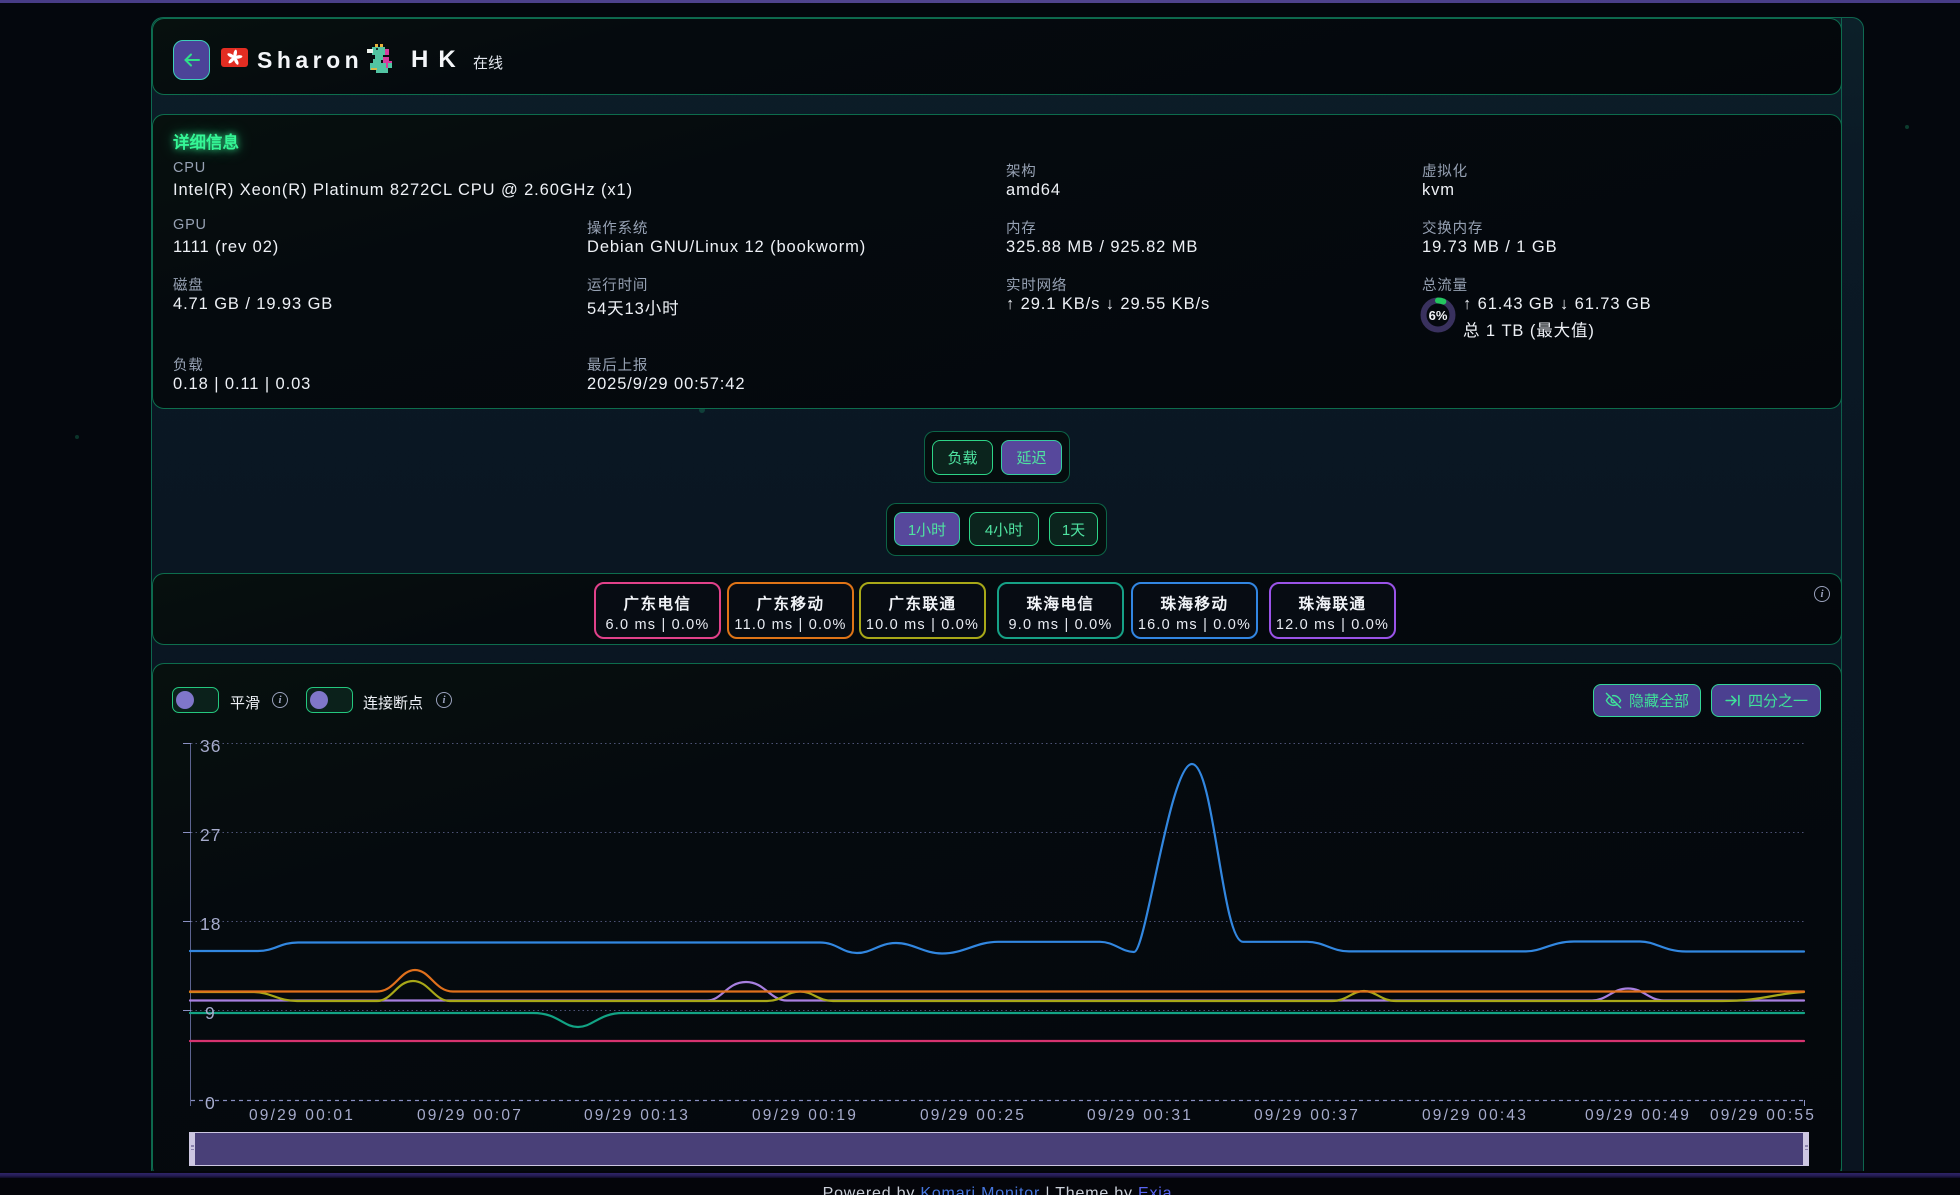 The width and height of the screenshot is (1960, 1195). I want to click on svg-text: 6%, so click(1438, 315).